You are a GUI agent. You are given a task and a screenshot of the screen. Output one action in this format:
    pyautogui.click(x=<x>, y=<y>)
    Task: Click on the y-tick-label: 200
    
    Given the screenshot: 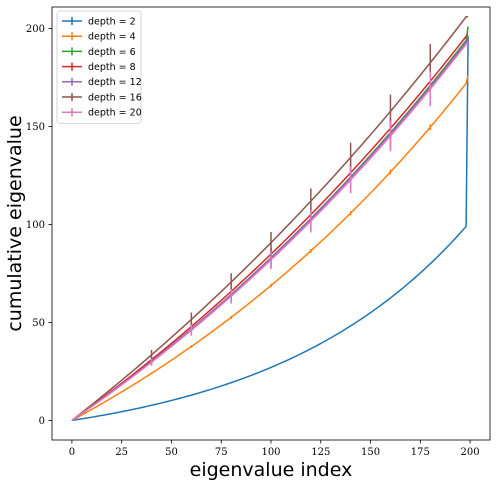 What is the action you would take?
    pyautogui.click(x=35, y=29)
    